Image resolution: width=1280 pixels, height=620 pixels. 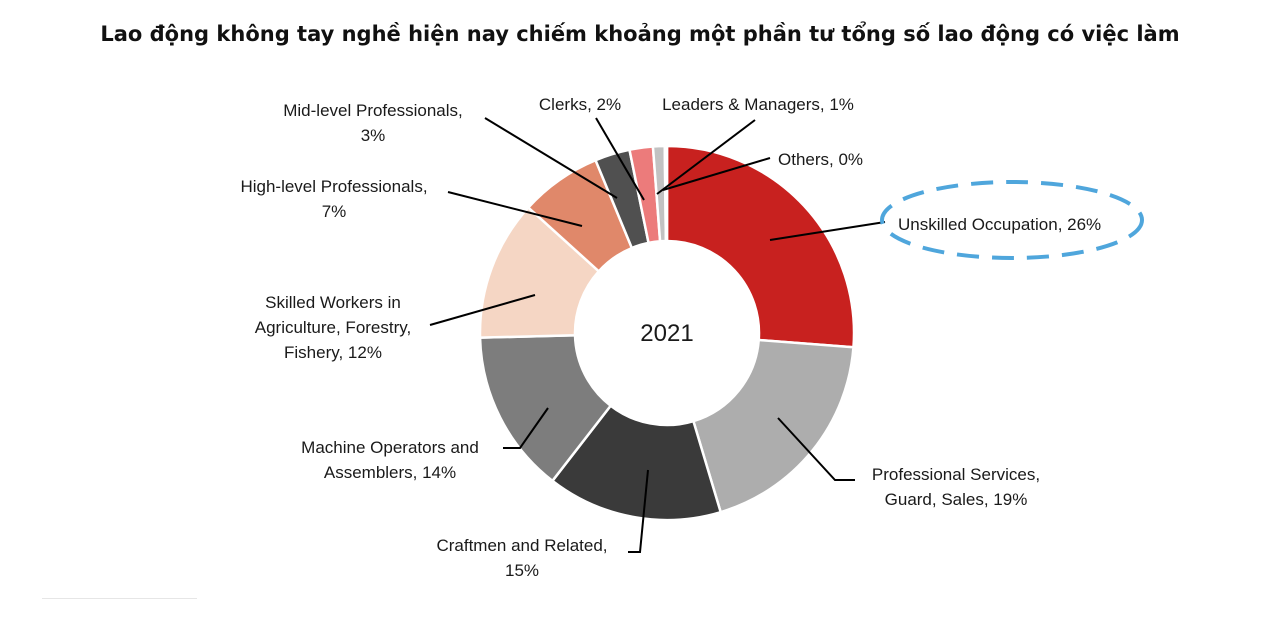 I want to click on slice-others, so click(x=666, y=193).